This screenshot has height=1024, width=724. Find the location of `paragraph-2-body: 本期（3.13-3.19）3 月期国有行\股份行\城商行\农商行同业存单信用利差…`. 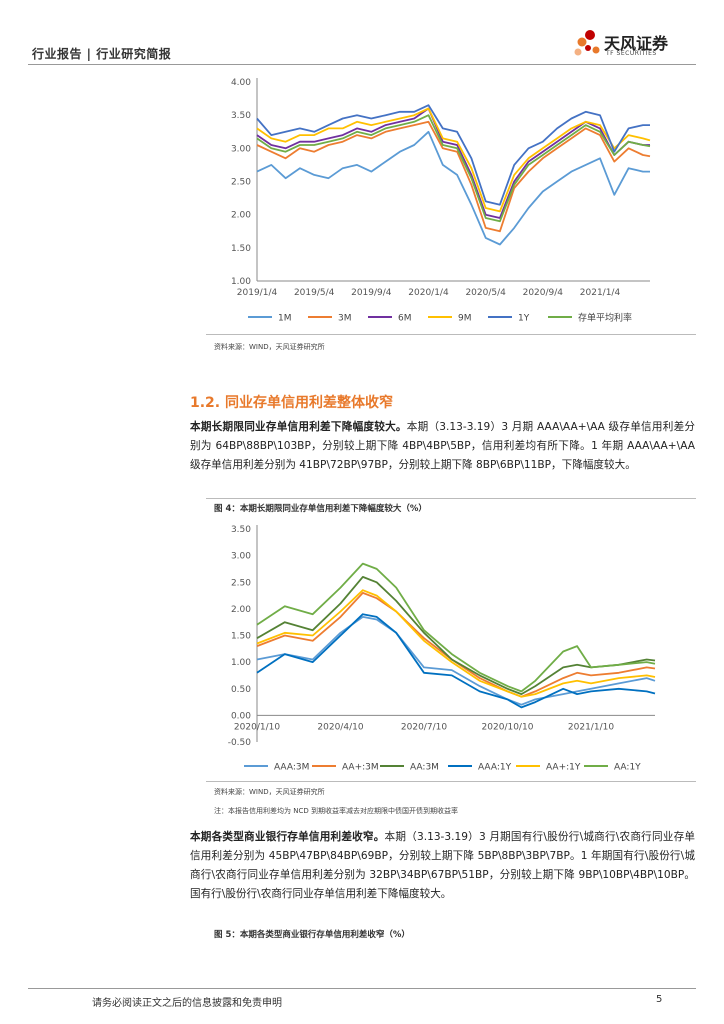

paragraph-2-body: 本期（3.13-3.19）3 月期国有行\股份行\城商行\农商行同业存单信用利差… is located at coordinates (442, 865).